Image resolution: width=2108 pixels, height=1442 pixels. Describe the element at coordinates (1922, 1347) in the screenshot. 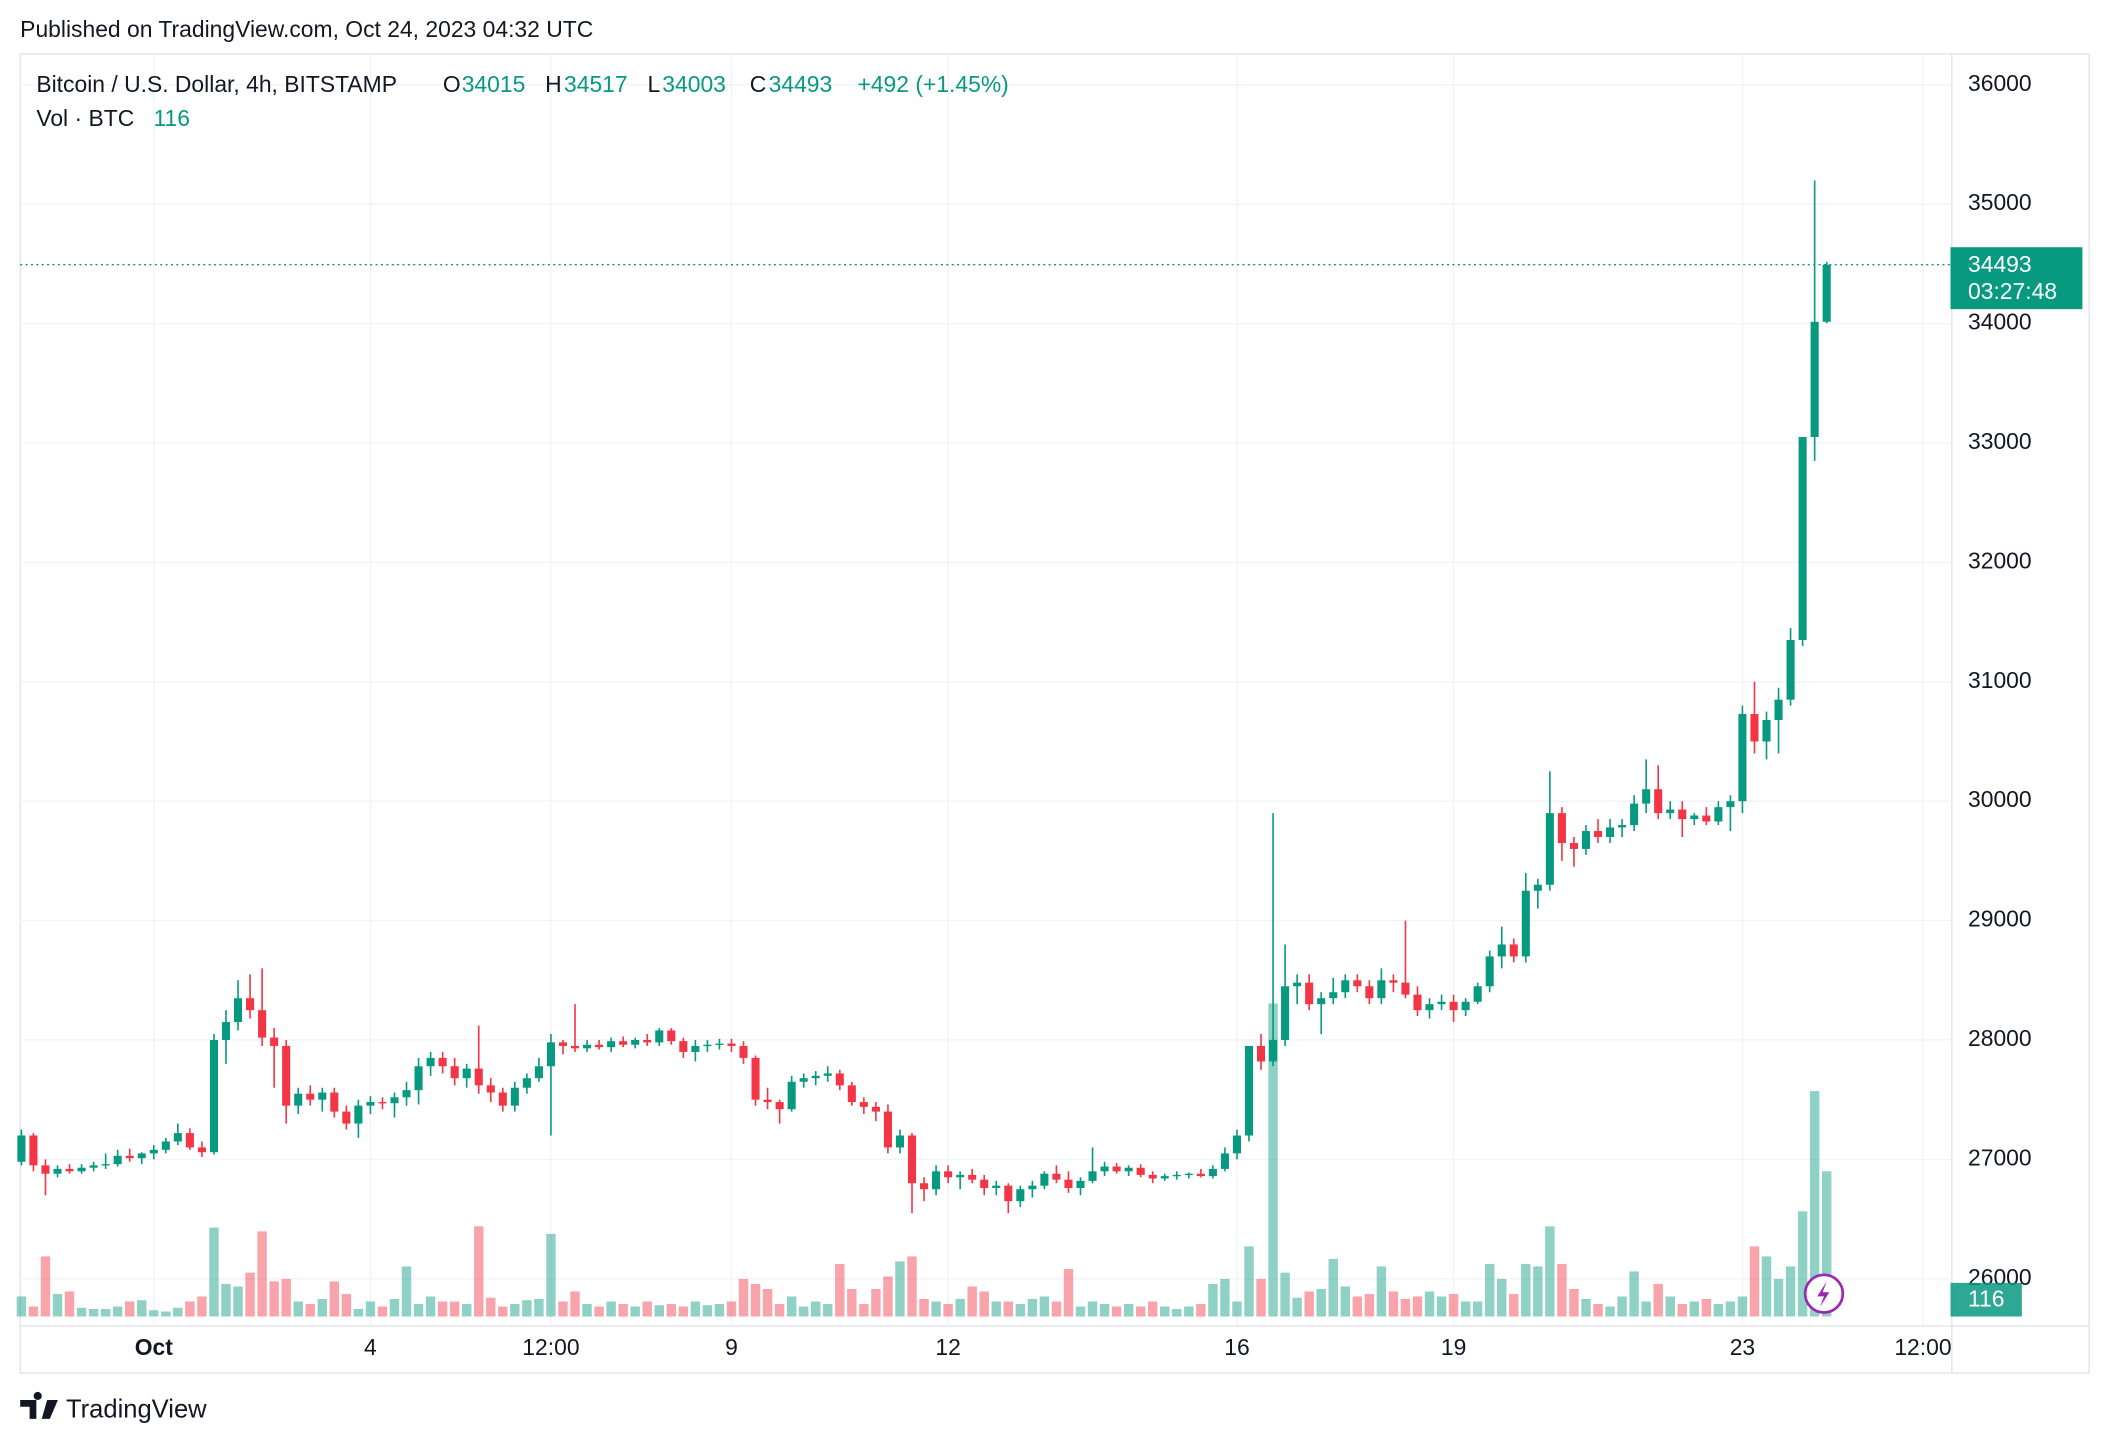

I see `x-tick-label: 12:00` at that location.